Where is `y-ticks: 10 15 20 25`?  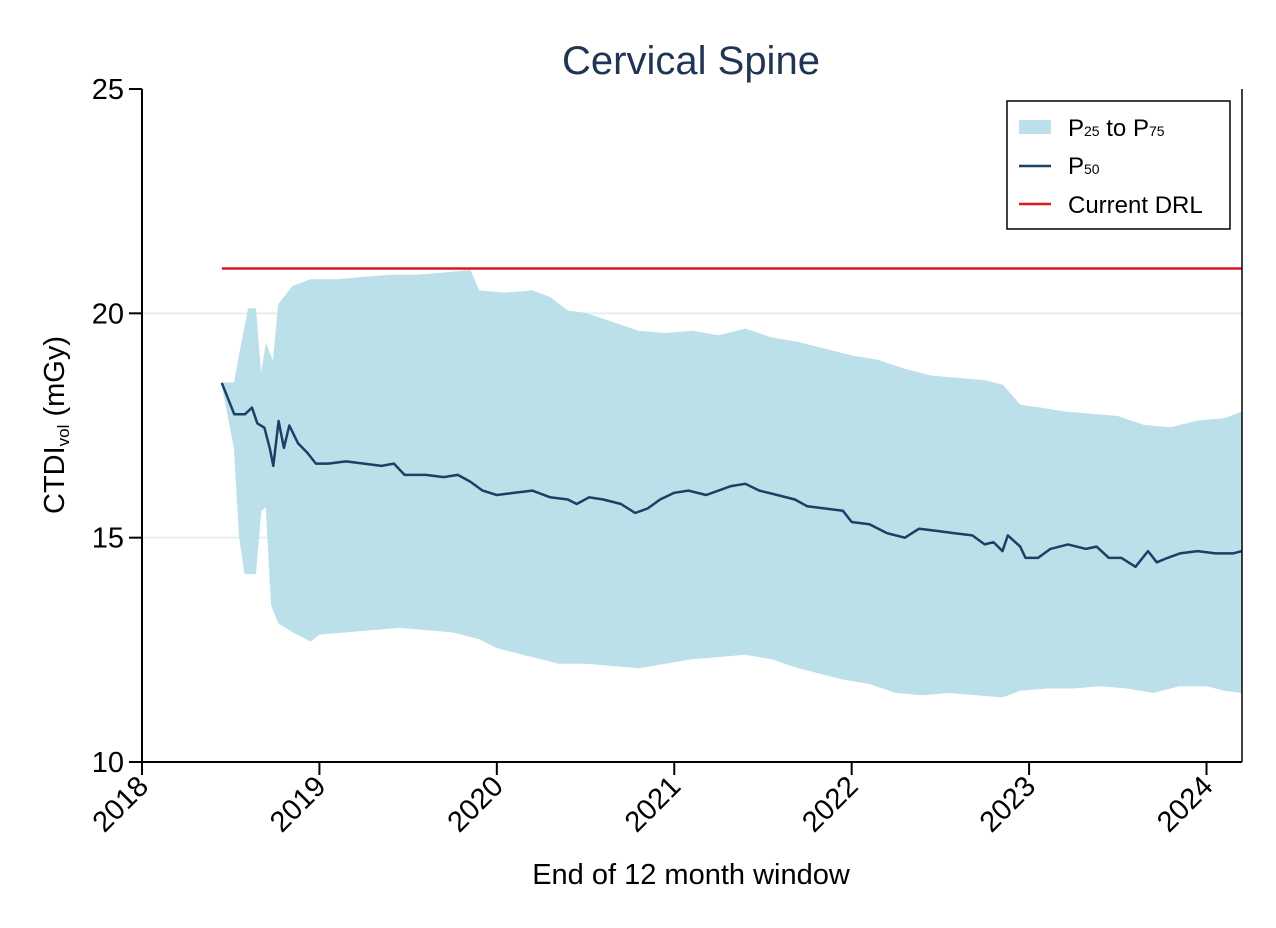
y-ticks: 10 15 20 25 is located at coordinates (117, 426).